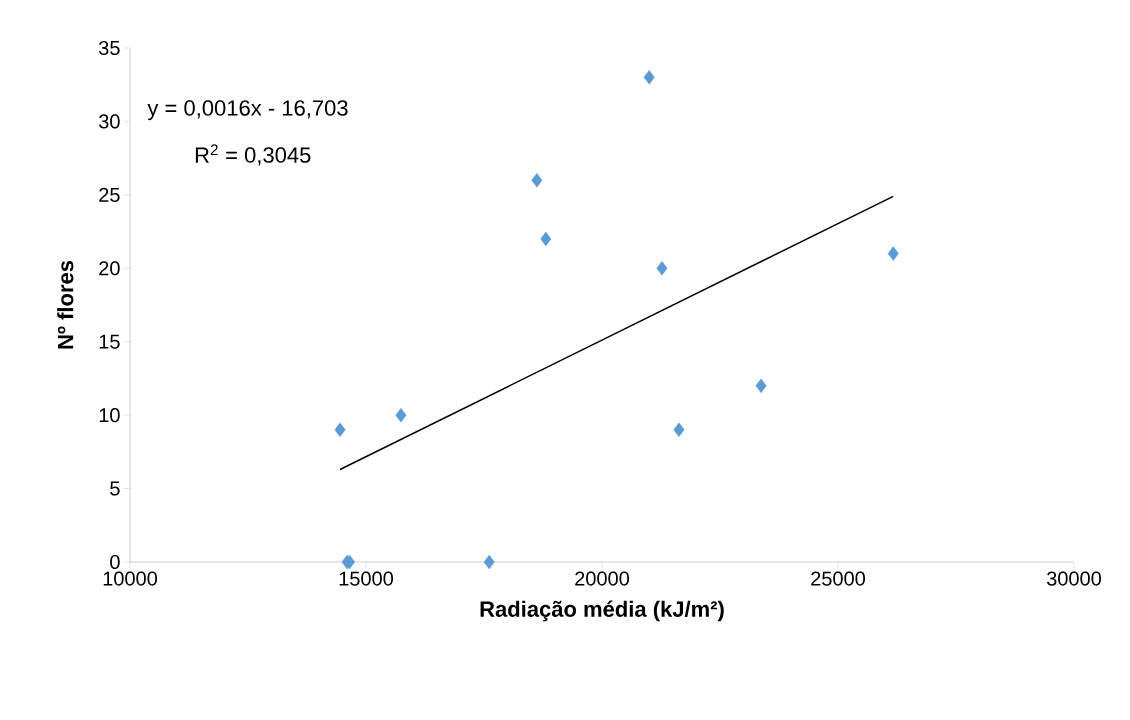  What do you see at coordinates (109, 341) in the screenshot?
I see `y-tick-label: 15` at bounding box center [109, 341].